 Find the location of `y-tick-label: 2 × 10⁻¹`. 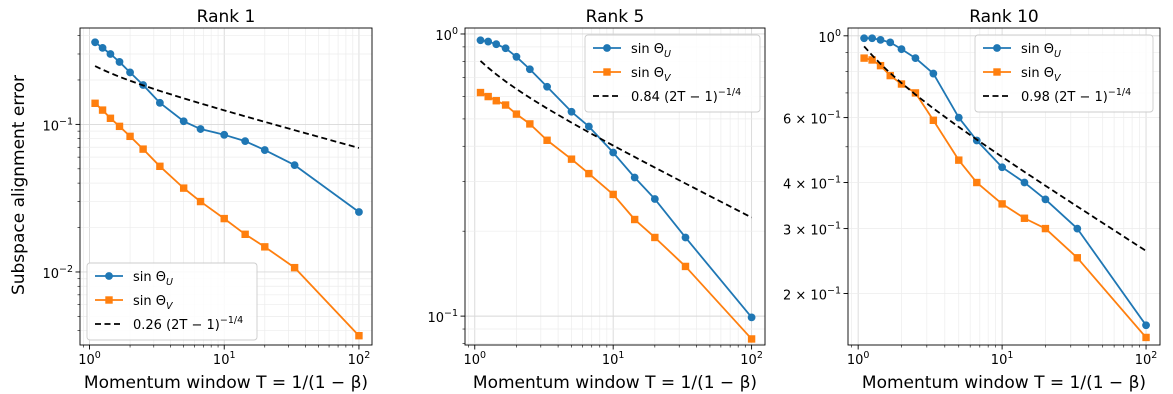

y-tick-label: 2 × 10⁻¹ is located at coordinates (812, 295).